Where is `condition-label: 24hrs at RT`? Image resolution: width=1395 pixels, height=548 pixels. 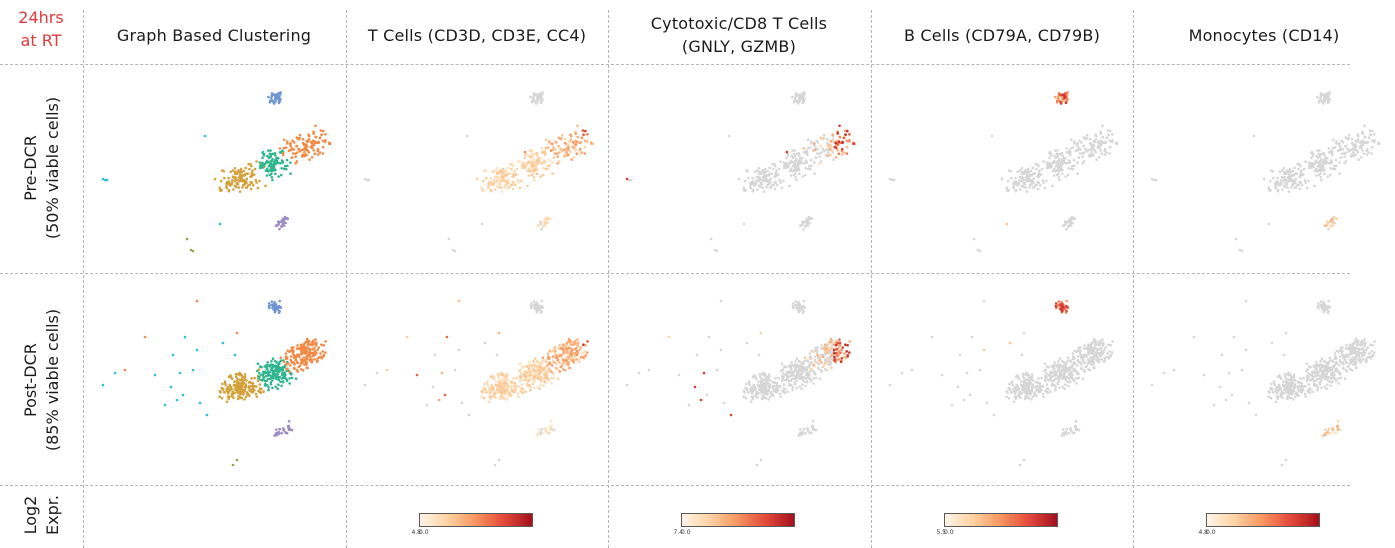 condition-label: 24hrs at RT is located at coordinates (41, 29).